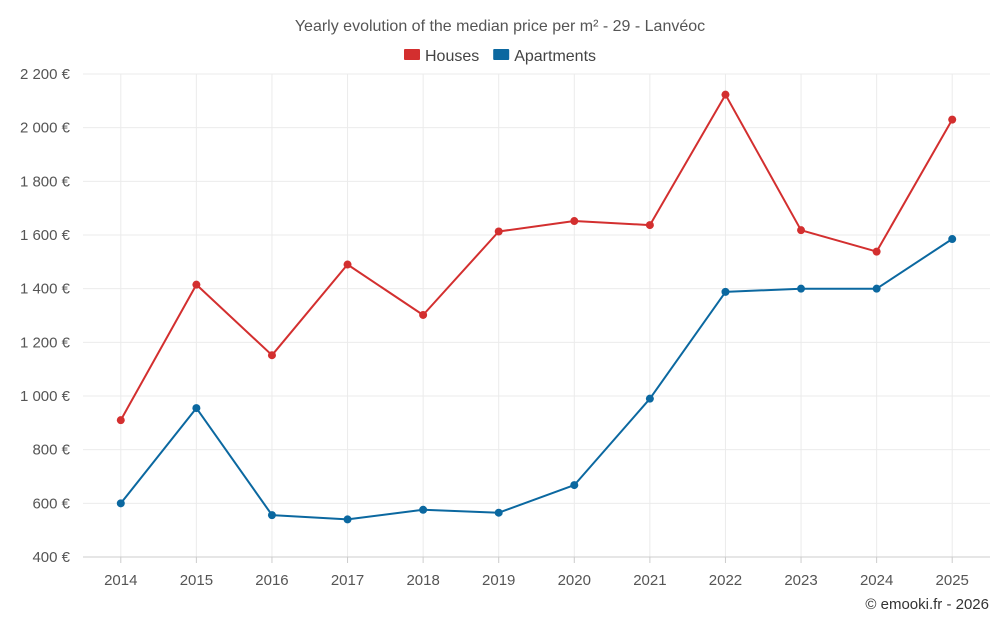  What do you see at coordinates (51, 557) in the screenshot?
I see `y-tick-label: 400 €` at bounding box center [51, 557].